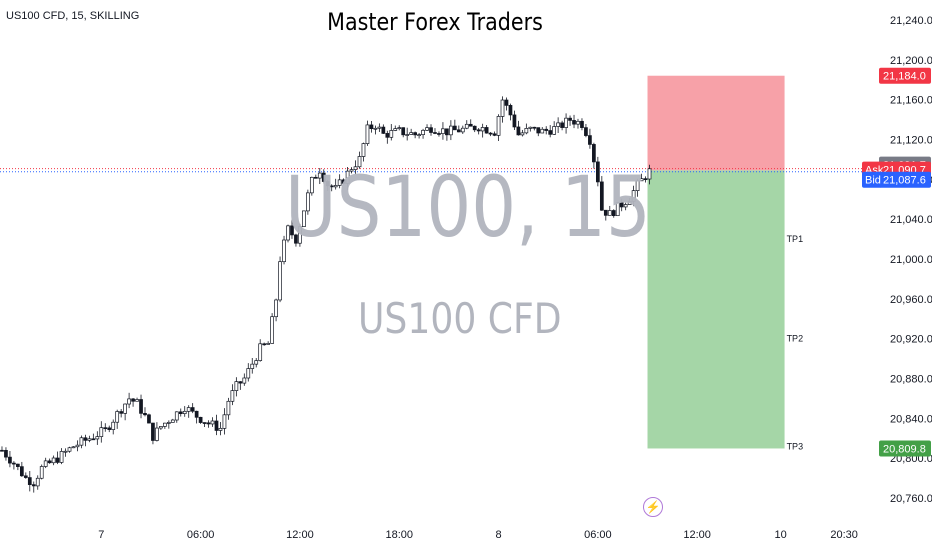 The height and width of the screenshot is (550, 932). What do you see at coordinates (73, 16) in the screenshot?
I see `symbol-info: US100 CFD, 15, SKILLING` at bounding box center [73, 16].